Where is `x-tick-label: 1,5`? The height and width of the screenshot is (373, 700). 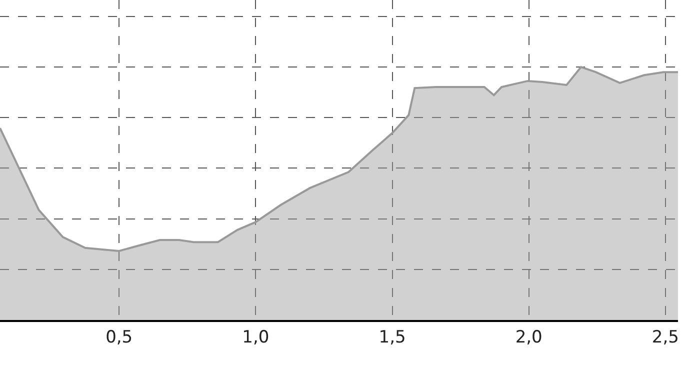 x-tick-label: 1,5 is located at coordinates (392, 337).